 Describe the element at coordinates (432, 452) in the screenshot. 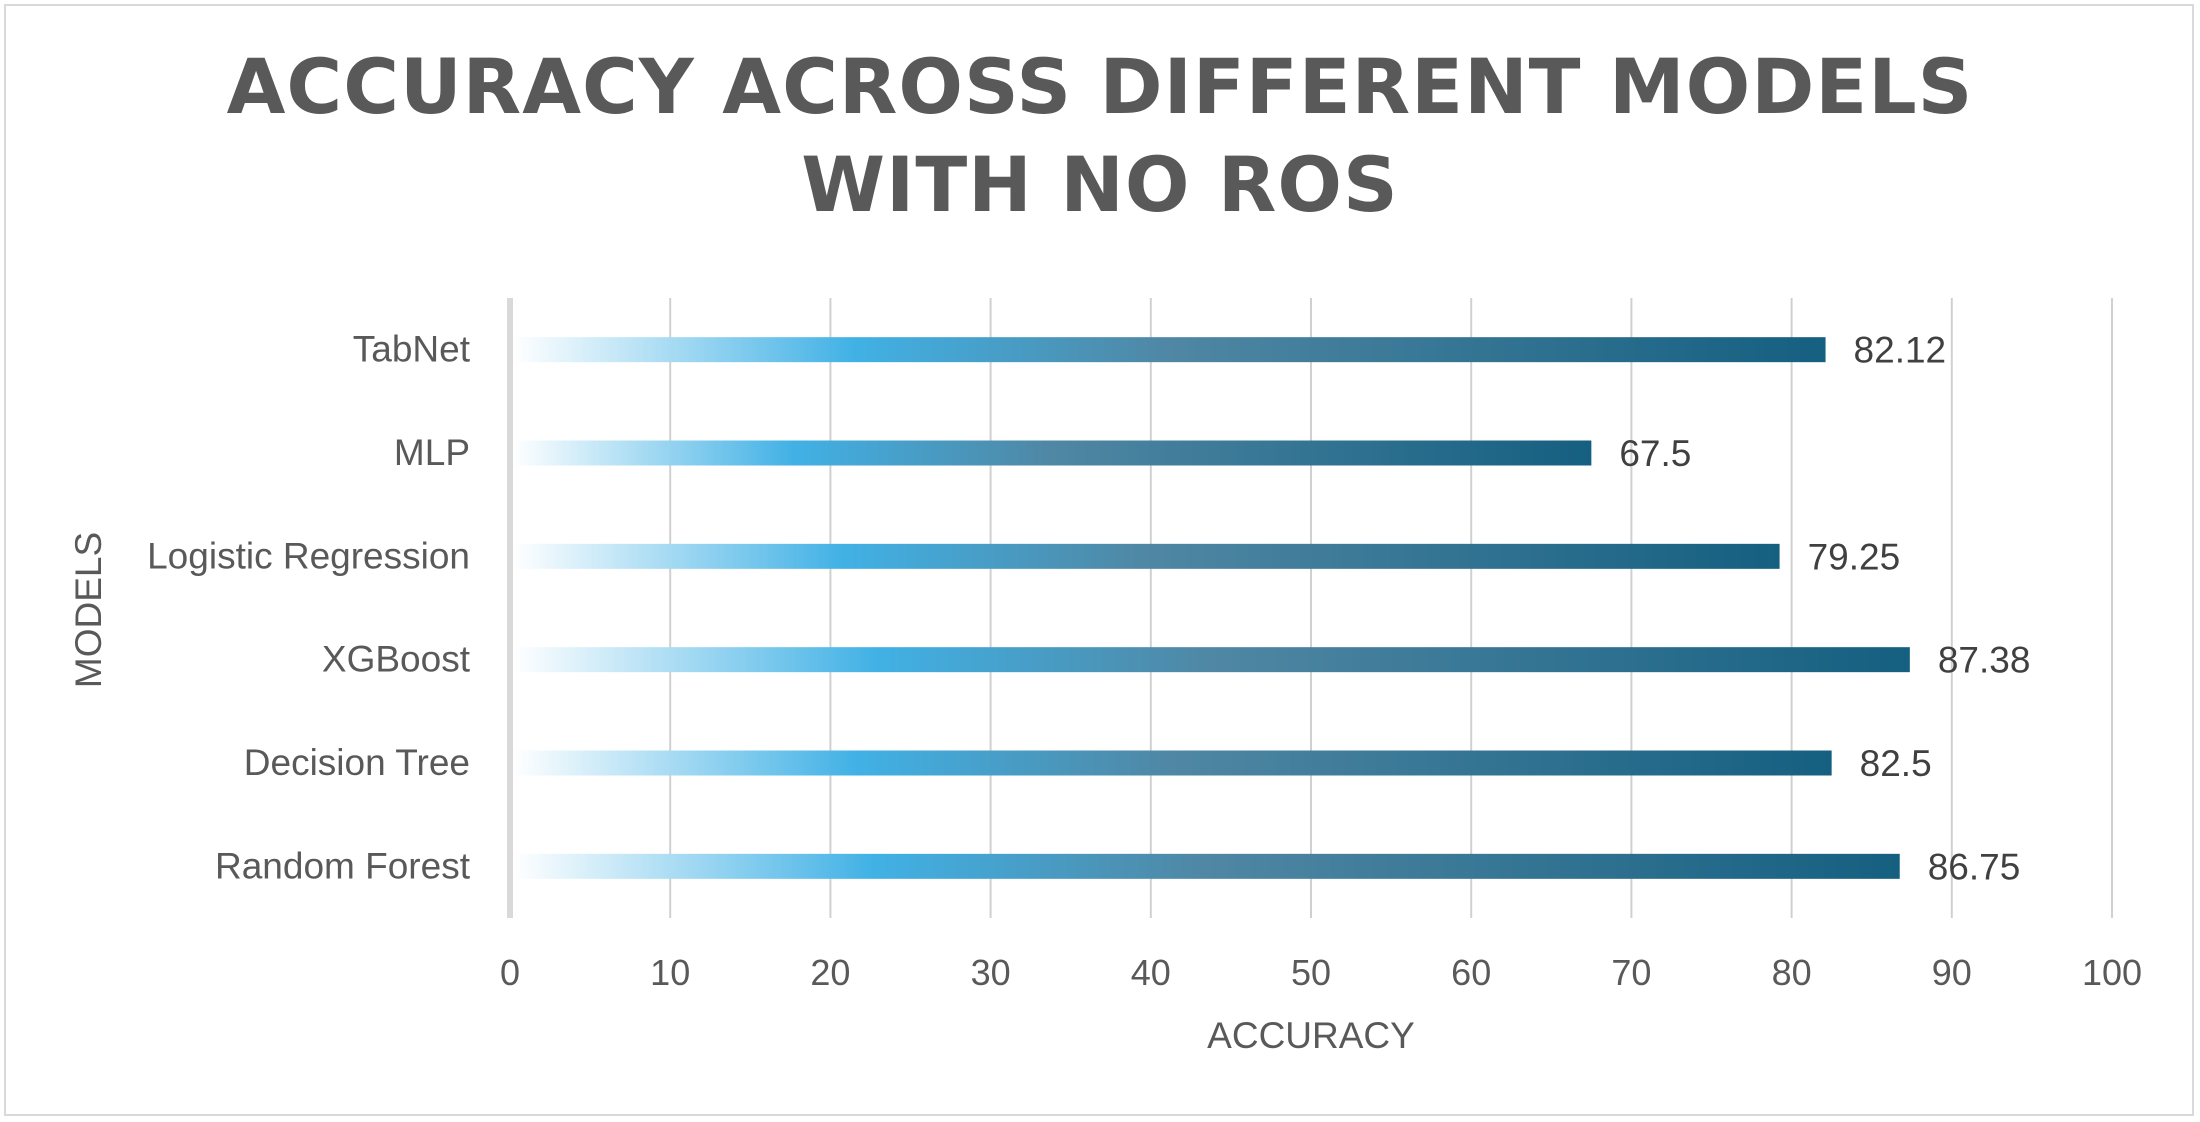

I see `category-label-mlp: MLP` at that location.